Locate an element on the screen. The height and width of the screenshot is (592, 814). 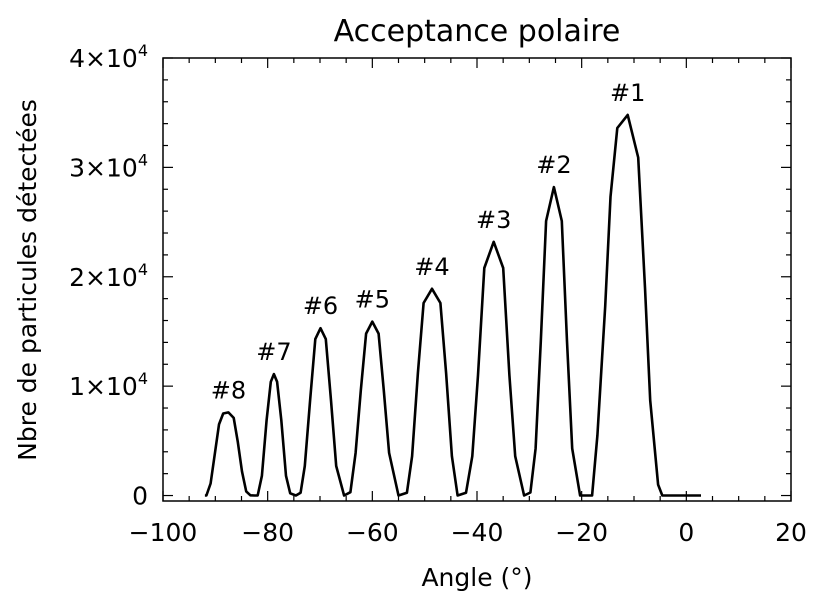
x-tick-label: −20 is located at coordinates (581, 532).